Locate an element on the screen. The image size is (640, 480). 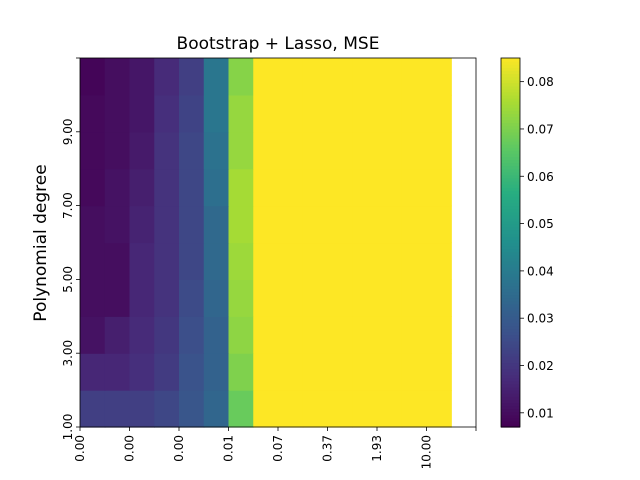
y-axis-ticks: 1.00 3.00 5.00 7.00 9.00 is located at coordinates (70, 249).